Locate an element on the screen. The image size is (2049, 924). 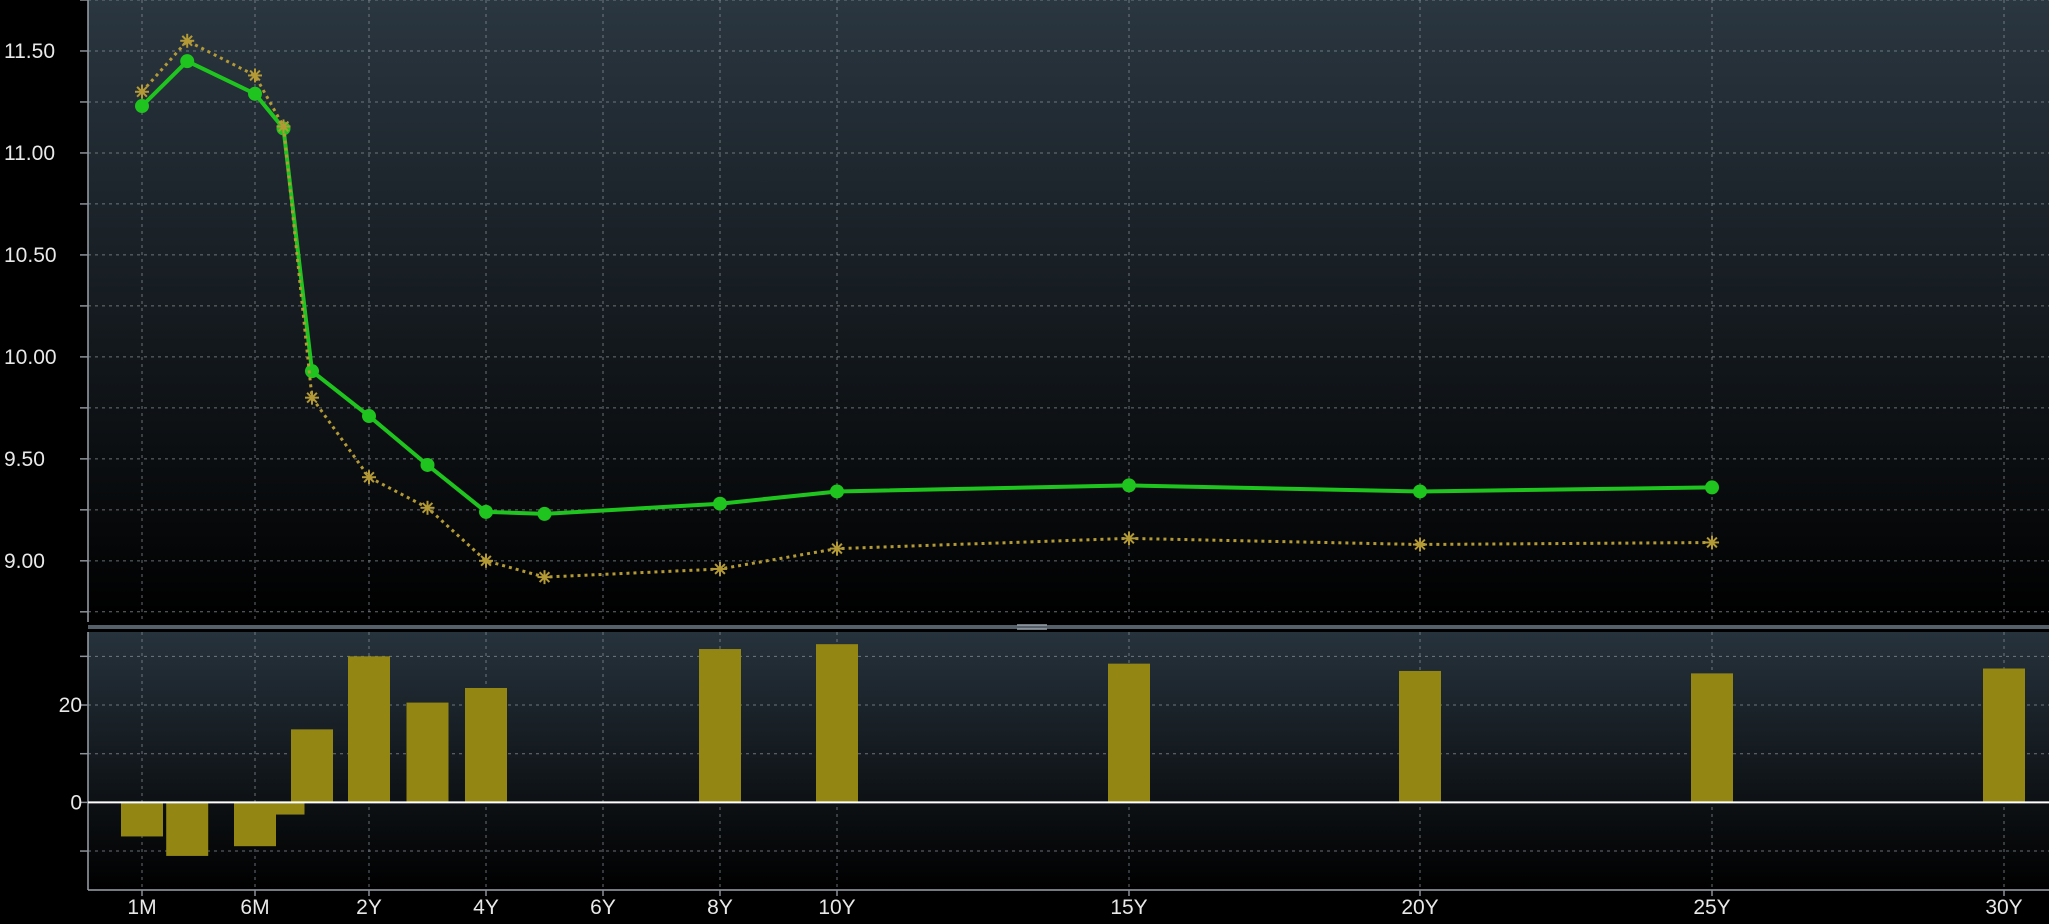
x-tick-label: 8Y is located at coordinates (720, 907).